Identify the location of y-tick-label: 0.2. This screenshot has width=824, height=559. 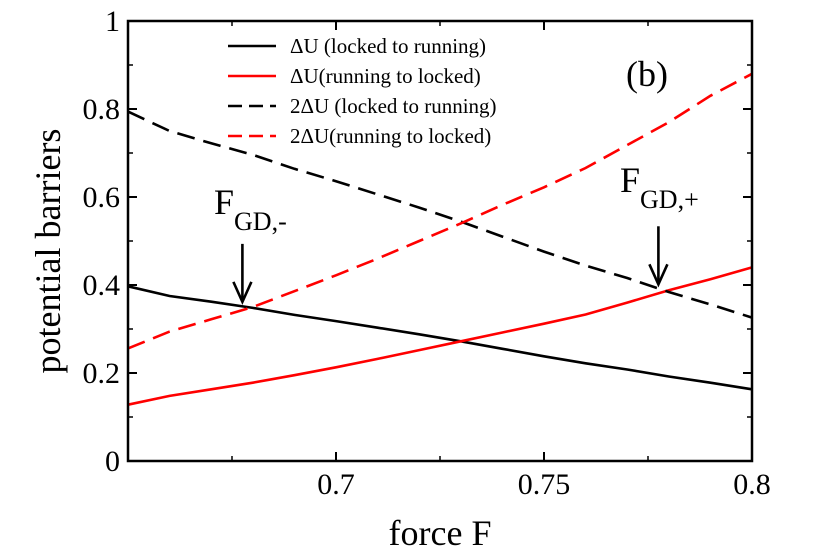
(102, 373).